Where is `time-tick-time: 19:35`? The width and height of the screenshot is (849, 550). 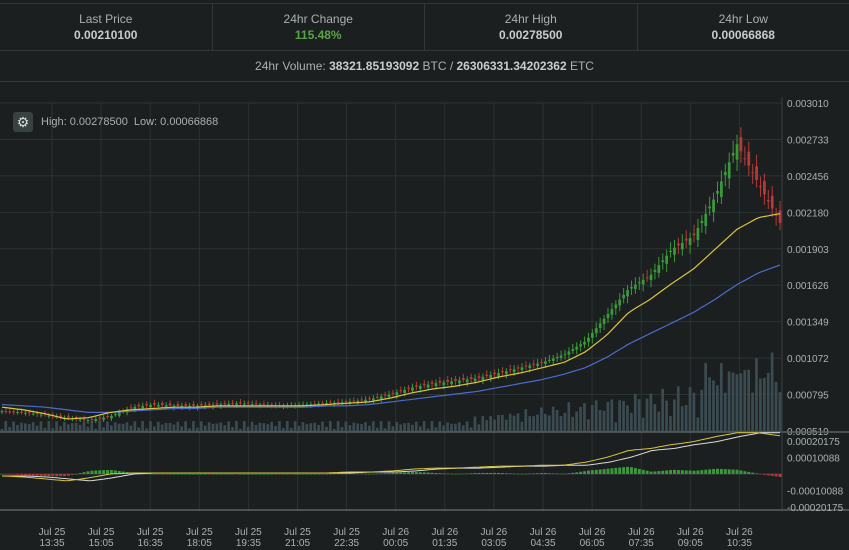 time-tick-time: 19:35 is located at coordinates (248, 543).